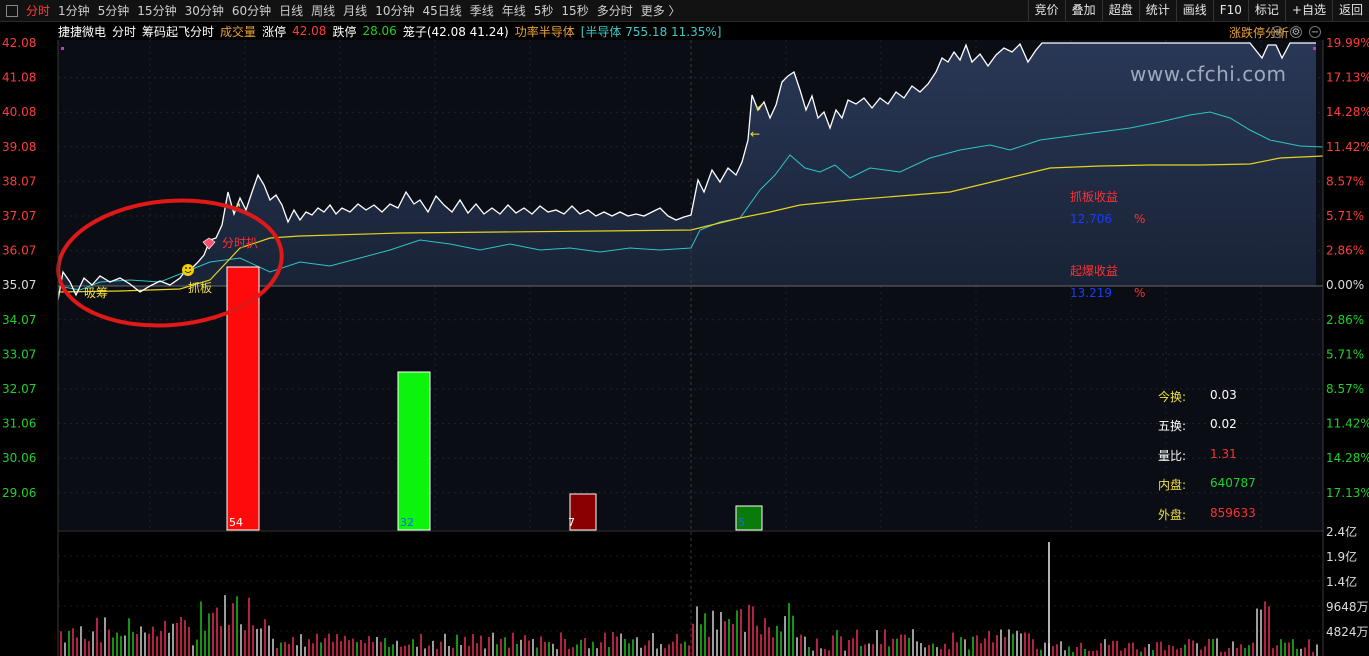 This screenshot has width=1369, height=656. Describe the element at coordinates (481, 11) in the screenshot. I see `period-tab-quarter: 季线` at that location.